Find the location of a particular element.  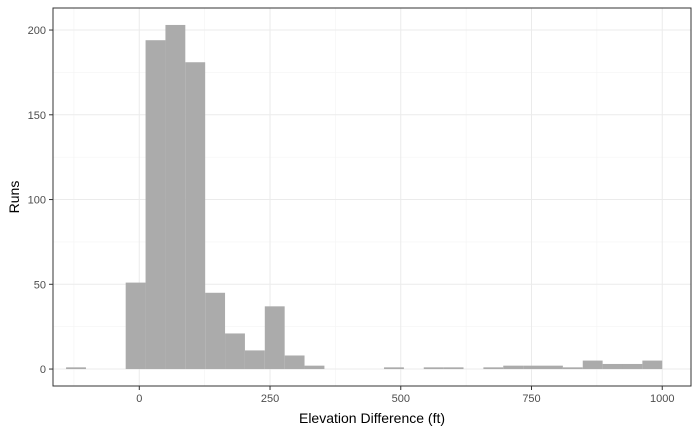

y-tick-label: 50 is located at coordinates (40, 285).